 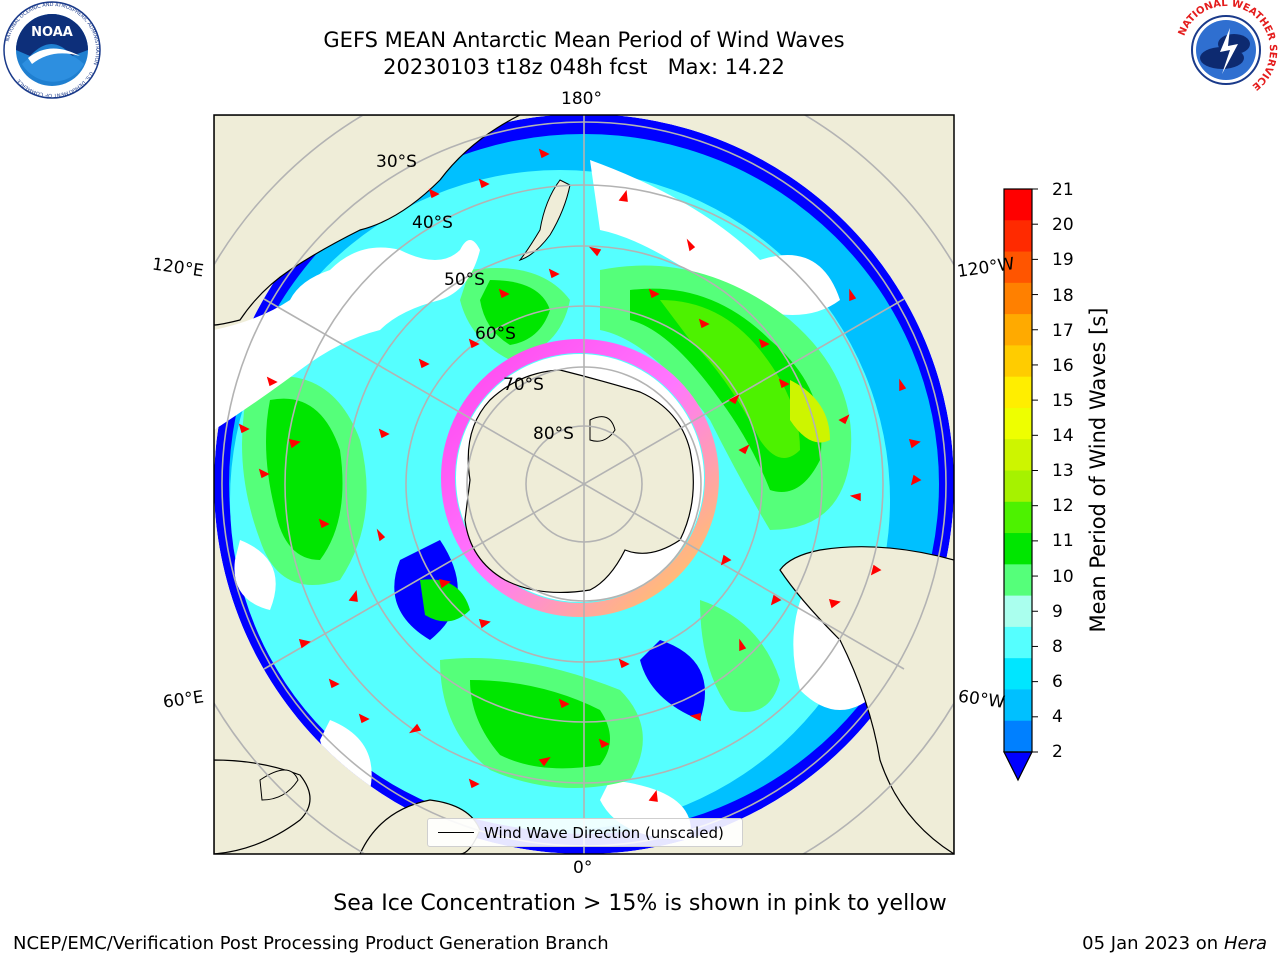 What do you see at coordinates (1174, 943) in the screenshot?
I see `footer-date: 05 Jan 2023 on Hera` at bounding box center [1174, 943].